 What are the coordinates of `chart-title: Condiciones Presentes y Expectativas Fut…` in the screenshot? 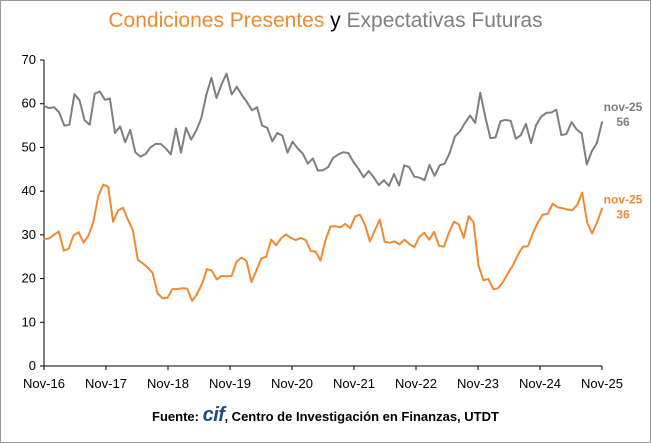 It's located at (325, 21).